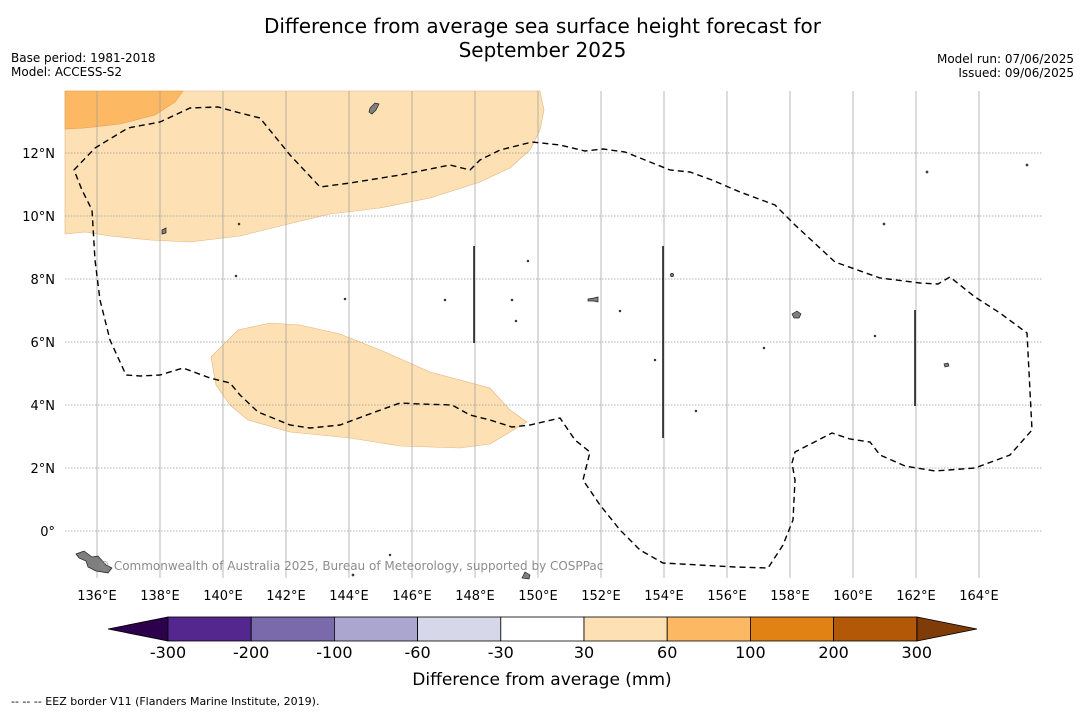  What do you see at coordinates (593, 299) in the screenshot?
I see `island-chuuk` at bounding box center [593, 299].